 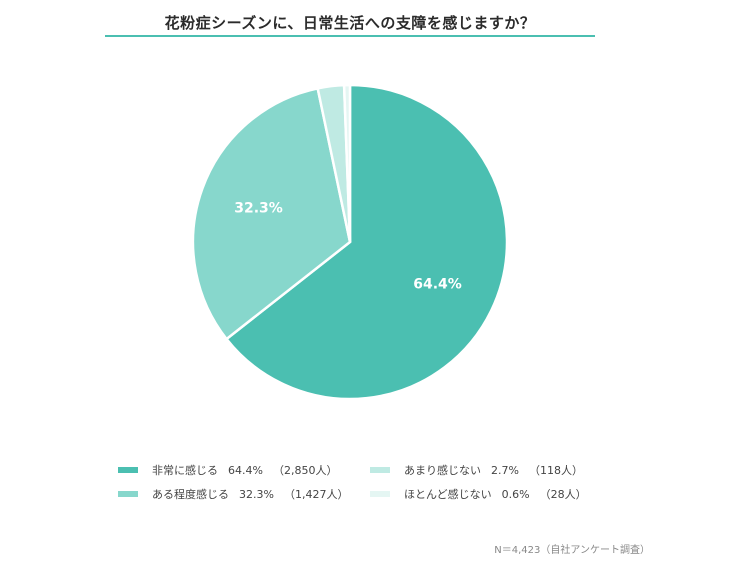 I want to click on legend-count-1: （1,427人）, so click(x=316, y=494).